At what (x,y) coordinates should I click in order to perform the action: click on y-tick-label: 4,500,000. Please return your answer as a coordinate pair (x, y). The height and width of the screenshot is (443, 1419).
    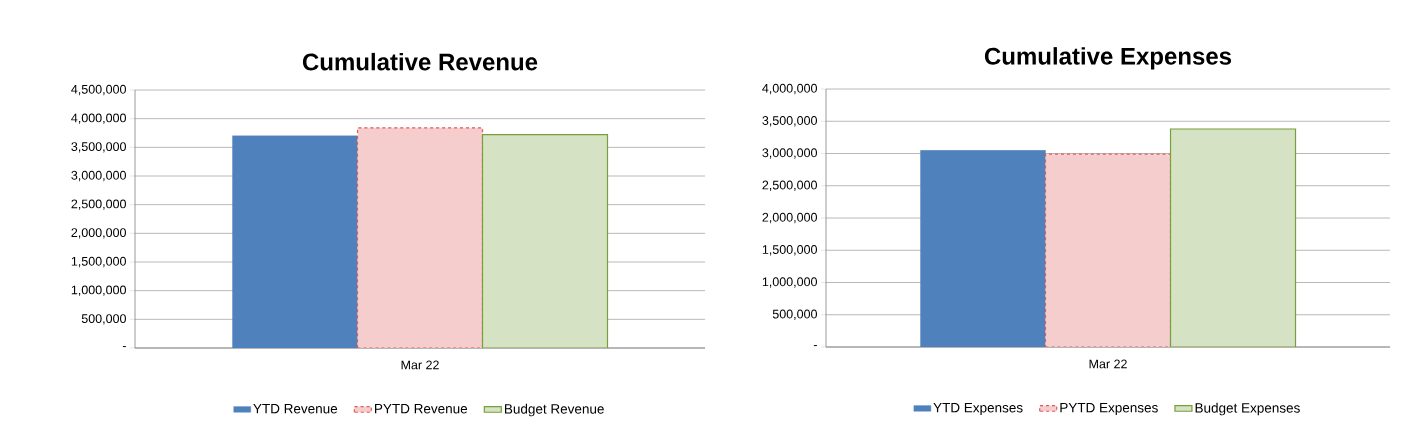
    Looking at the image, I should click on (98, 90).